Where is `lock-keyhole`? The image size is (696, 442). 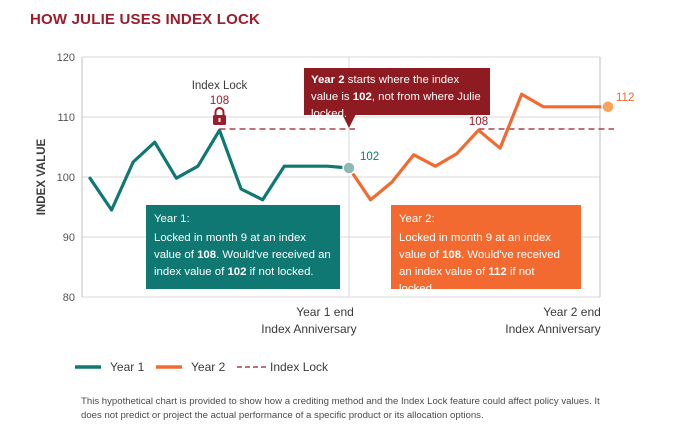 lock-keyhole is located at coordinates (219, 120).